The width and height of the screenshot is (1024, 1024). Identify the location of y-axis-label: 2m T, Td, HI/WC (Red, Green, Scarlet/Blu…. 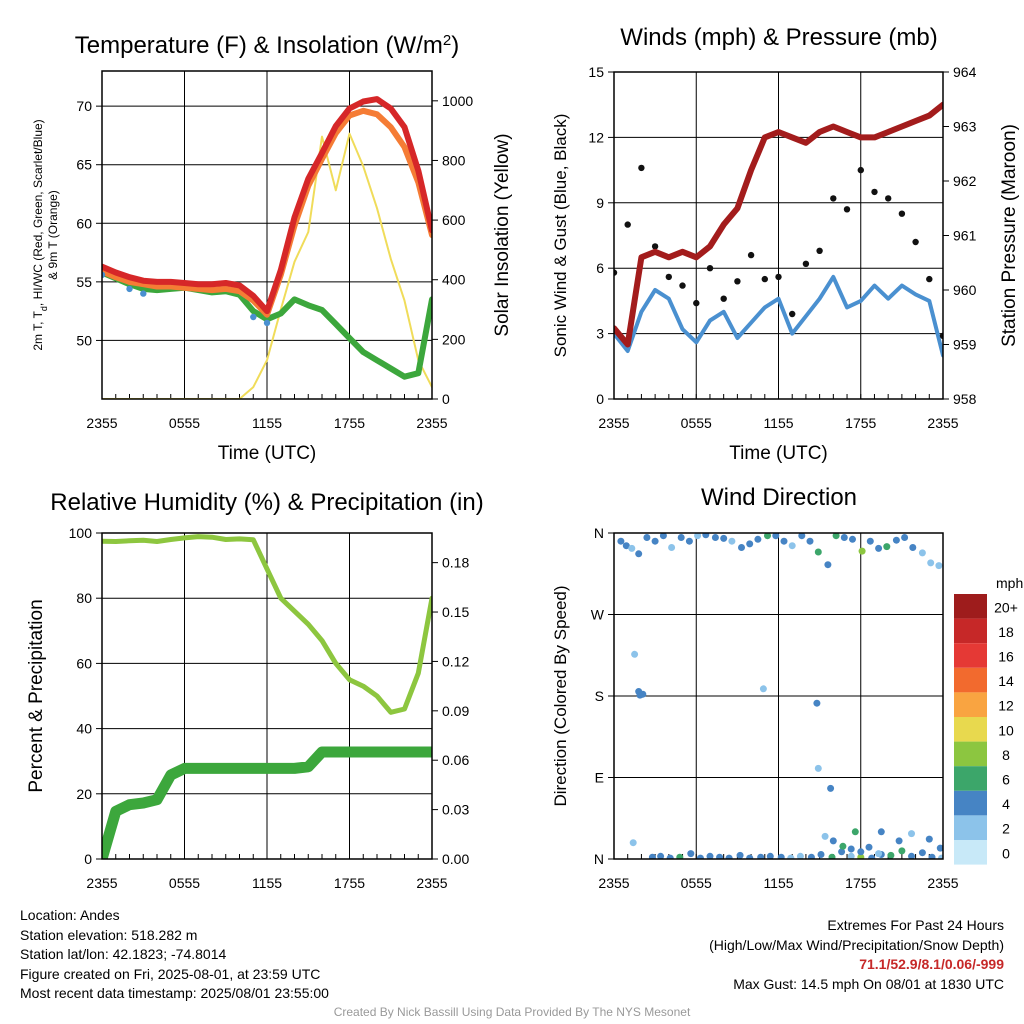
(40, 234).